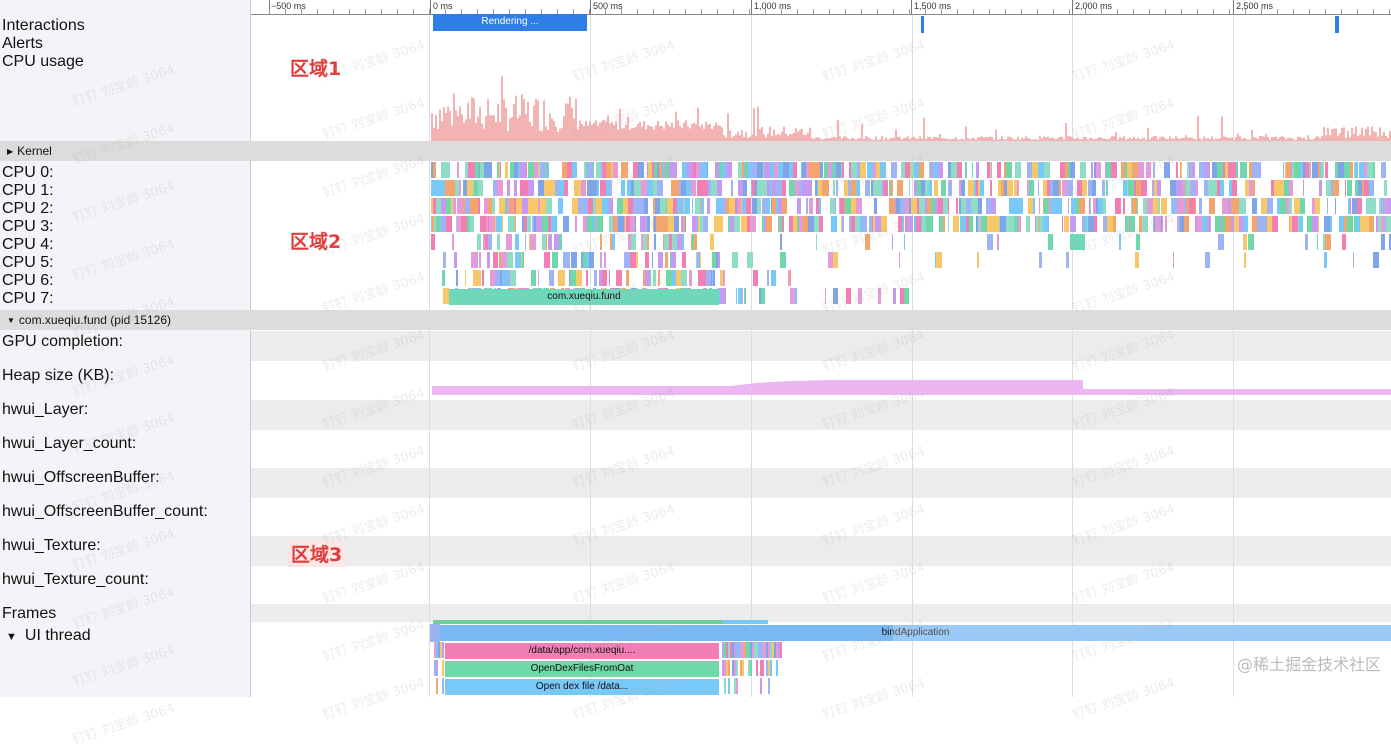 The height and width of the screenshot is (748, 1391). Describe the element at coordinates (48, 636) in the screenshot. I see `ui-thread-toggle: ▼ UI thread` at that location.